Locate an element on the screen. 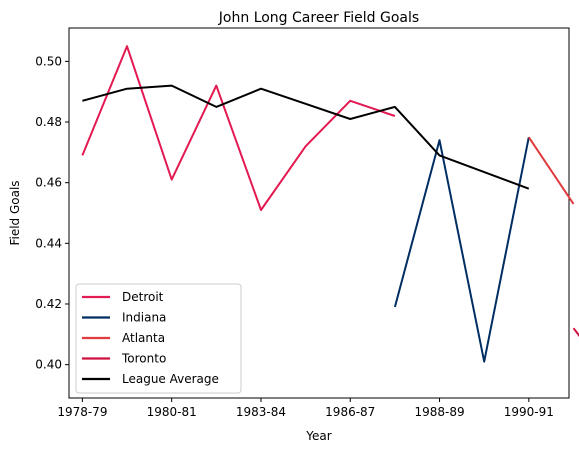  legend-label-league-average: League Average is located at coordinates (170, 379).